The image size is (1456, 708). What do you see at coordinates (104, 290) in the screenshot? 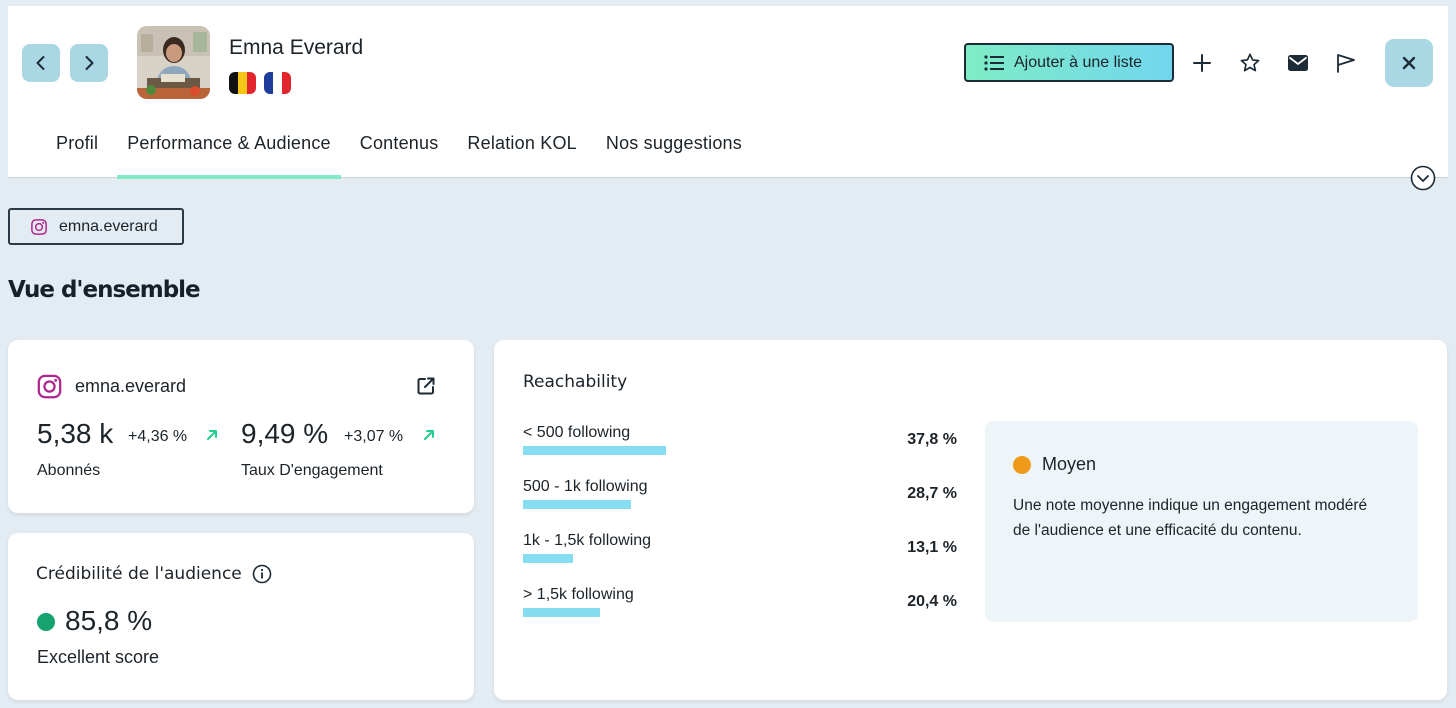
I see `section-title: Vue d'ensemble` at bounding box center [104, 290].